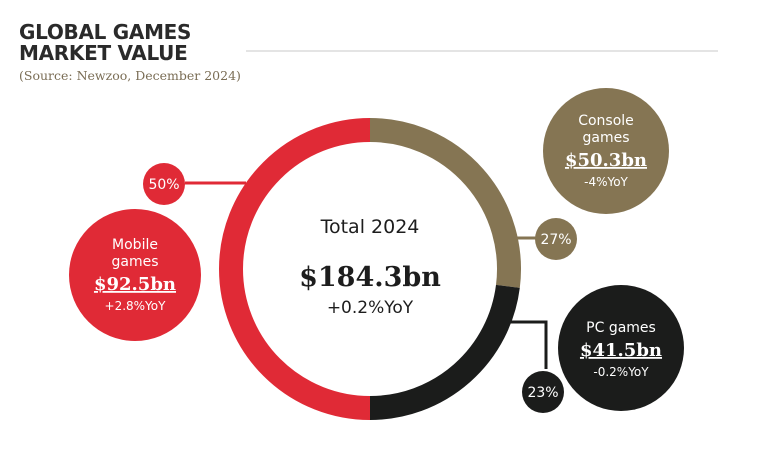  I want to click on share-bubble-console, so click(556, 239).